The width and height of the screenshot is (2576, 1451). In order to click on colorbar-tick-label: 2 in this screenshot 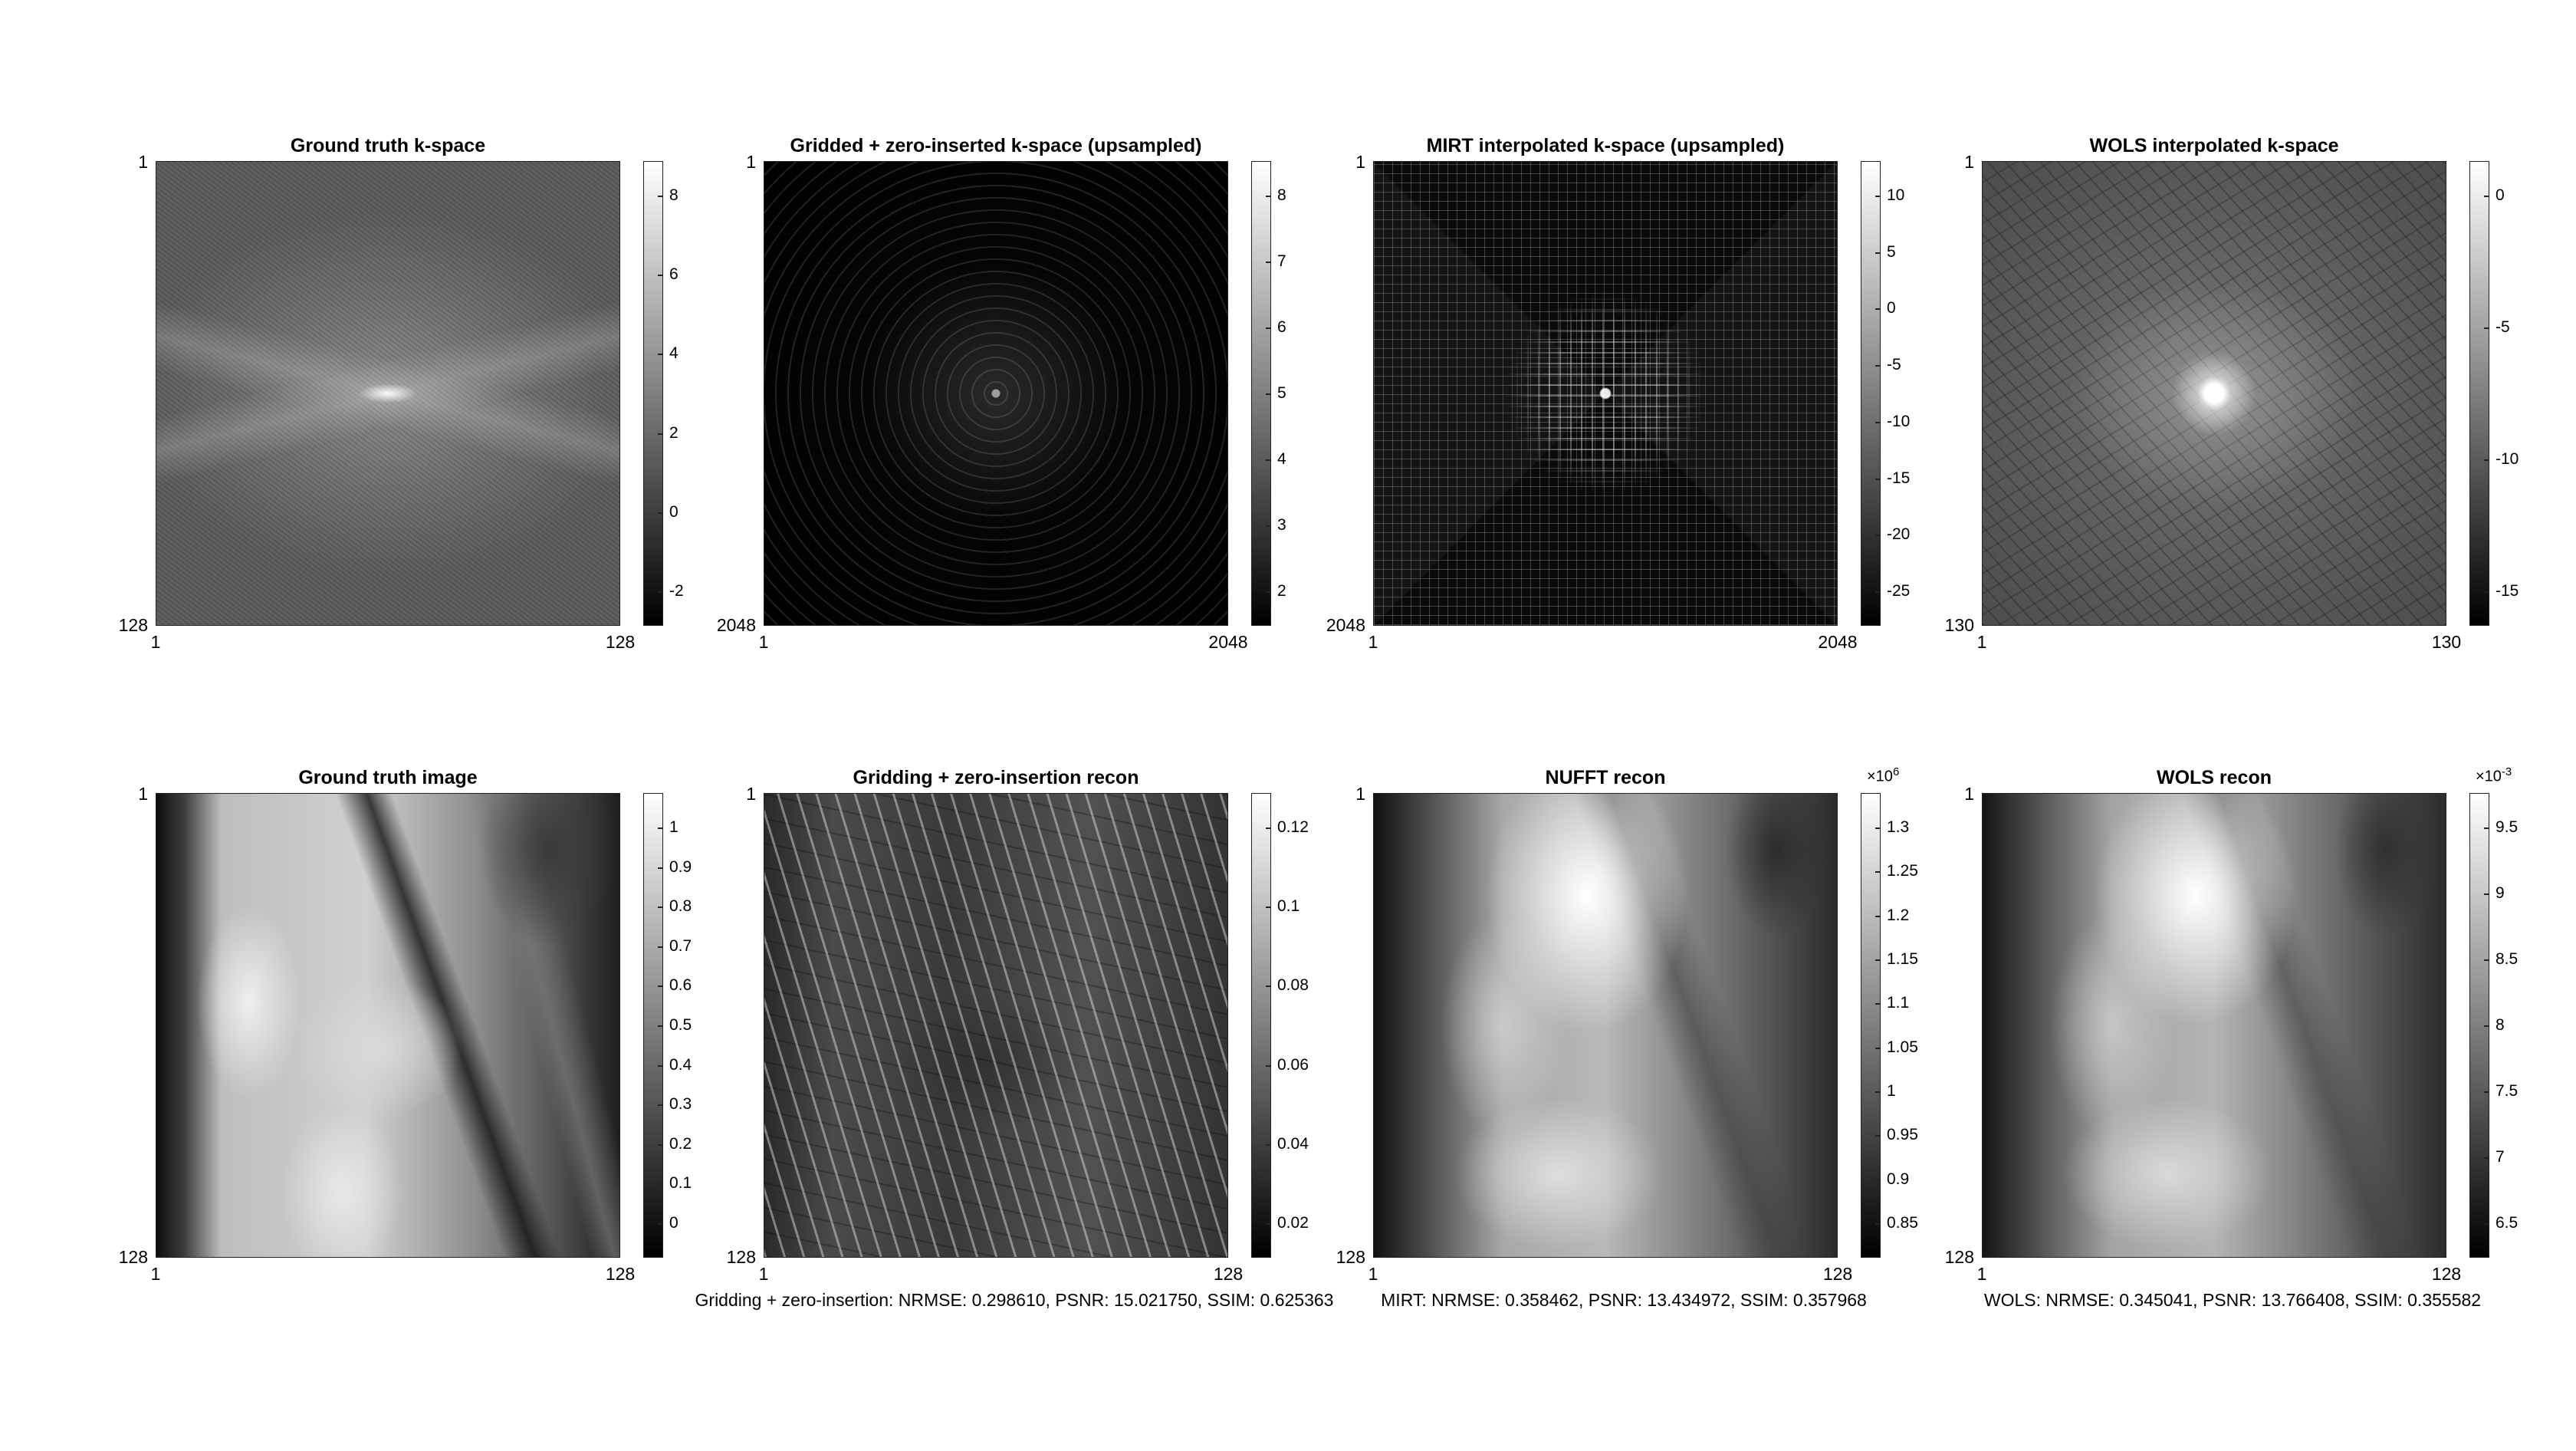, I will do `click(1281, 591)`.